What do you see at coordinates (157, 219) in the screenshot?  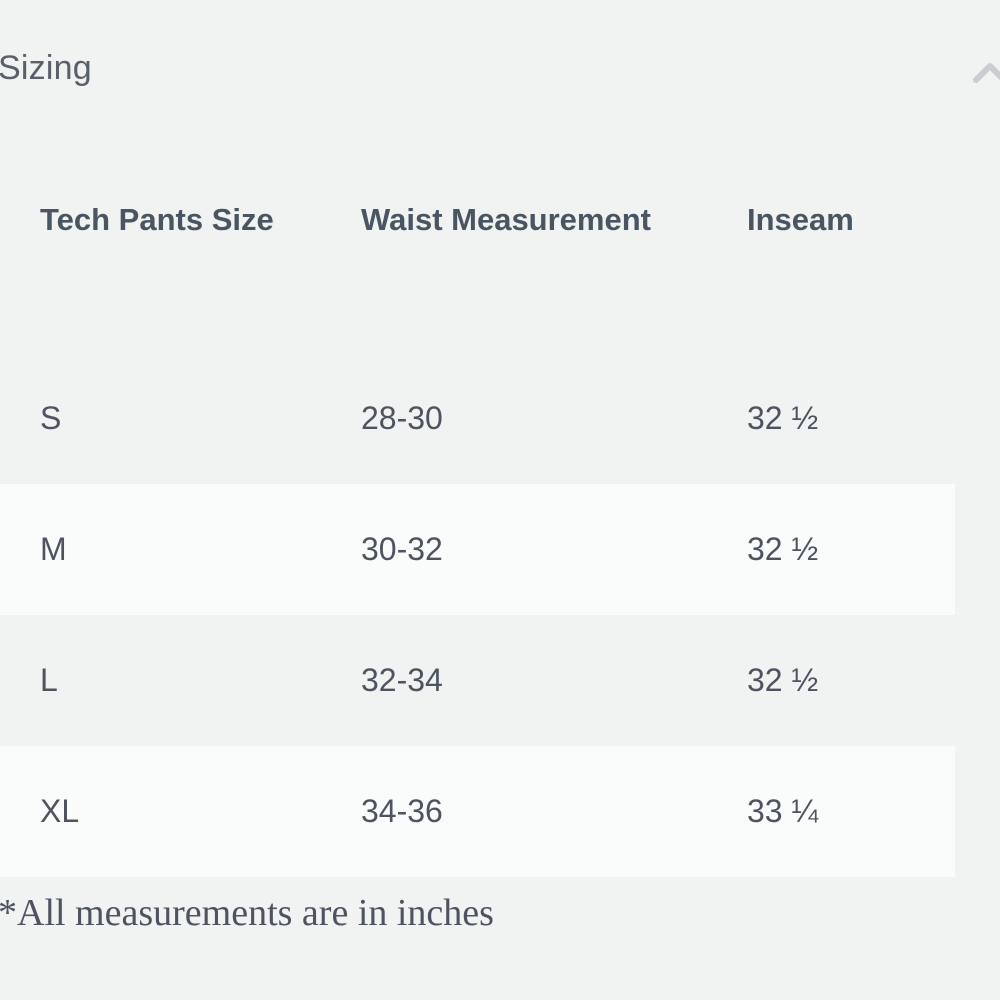 I see `header-size: Tech Pants Size` at bounding box center [157, 219].